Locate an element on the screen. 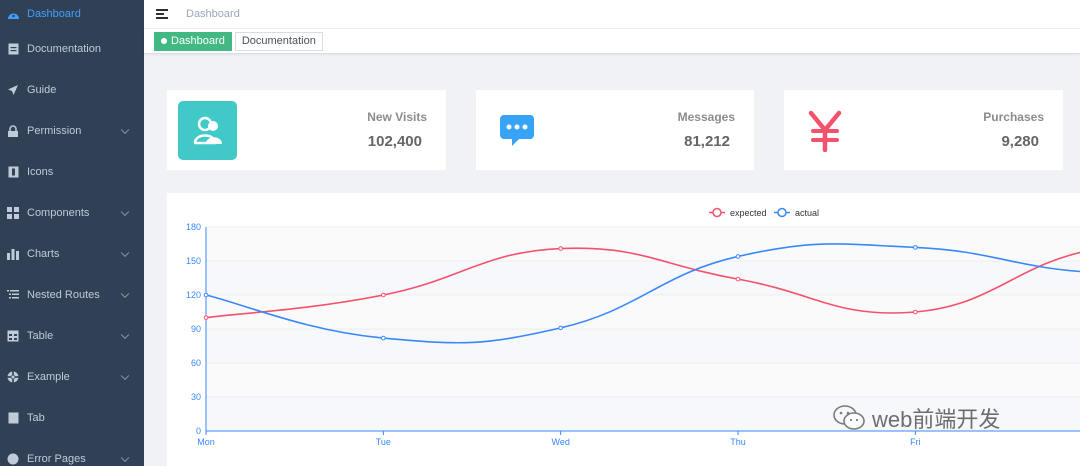 This screenshot has width=1080, height=466. y-tick-label: 90 is located at coordinates (196, 329).